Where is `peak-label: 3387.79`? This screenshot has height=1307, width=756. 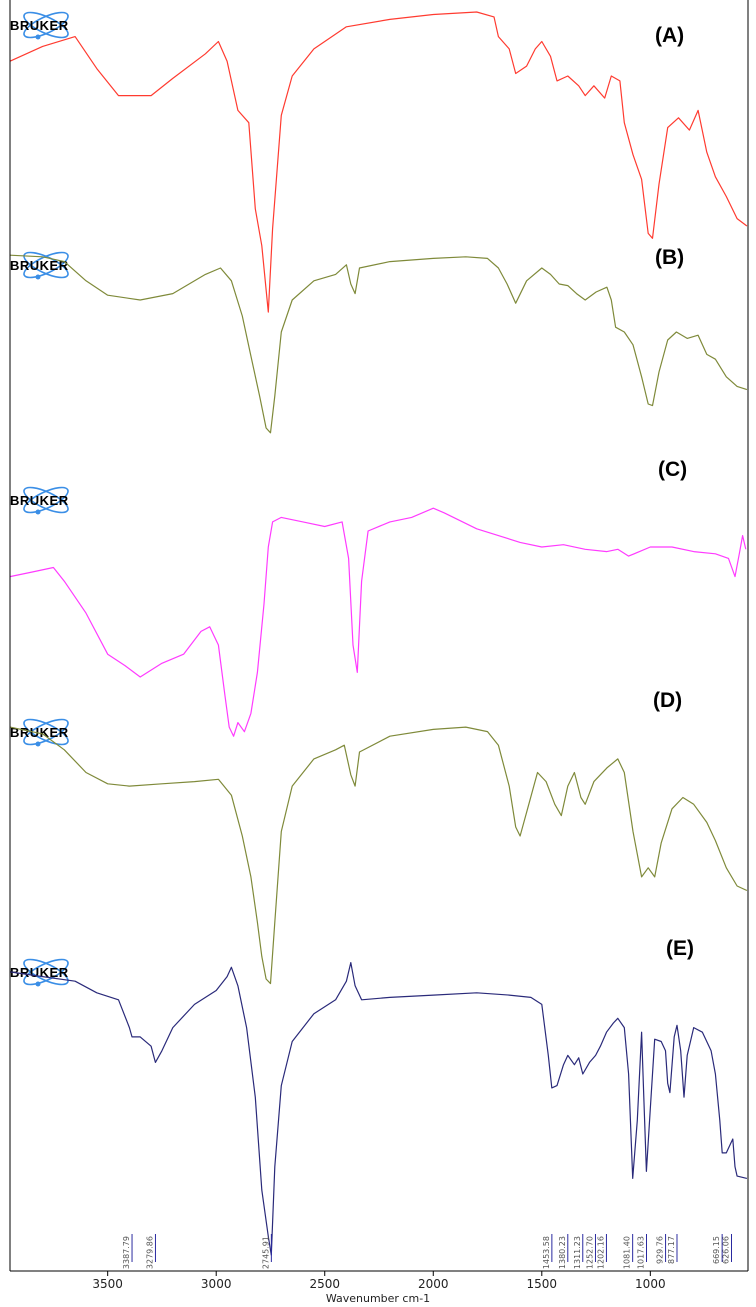 peak-label: 3387.79 is located at coordinates (126, 1252).